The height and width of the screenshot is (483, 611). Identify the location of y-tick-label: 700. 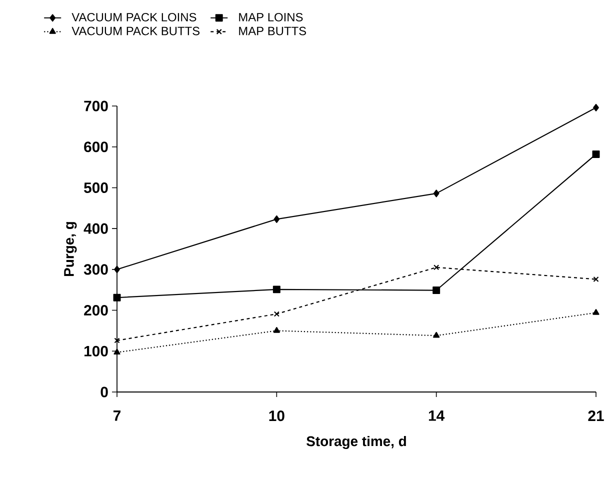
(96, 106).